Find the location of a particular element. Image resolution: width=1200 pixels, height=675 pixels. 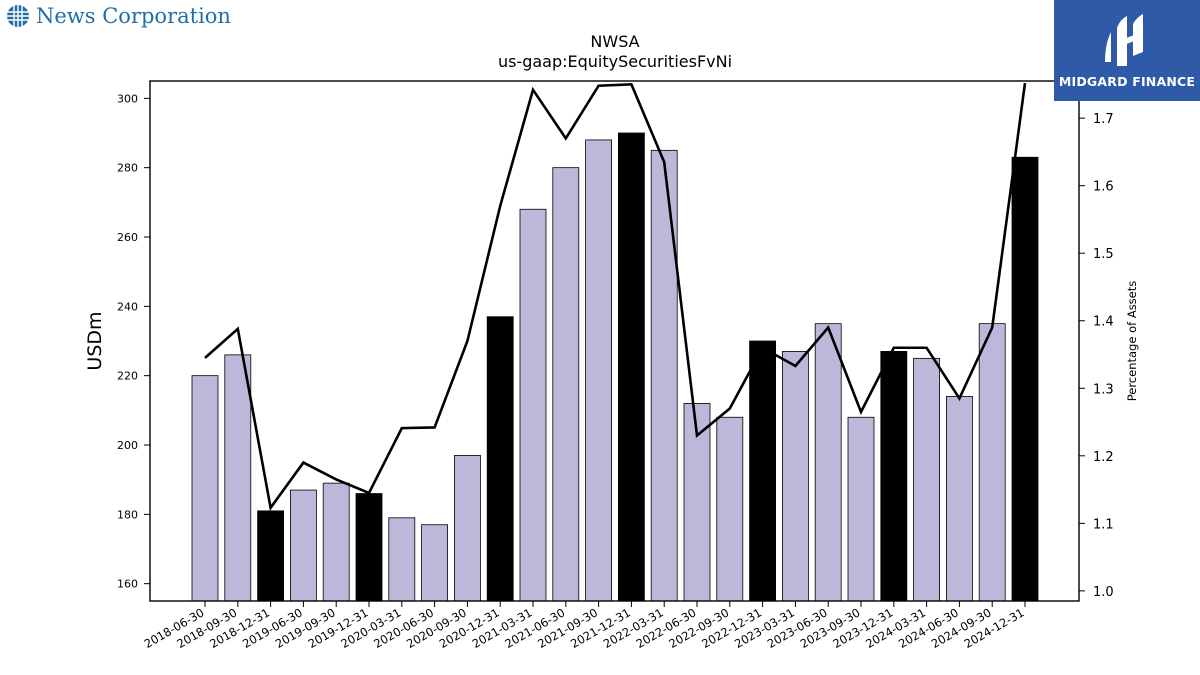

y-tick-label: 260 is located at coordinates (127, 237).